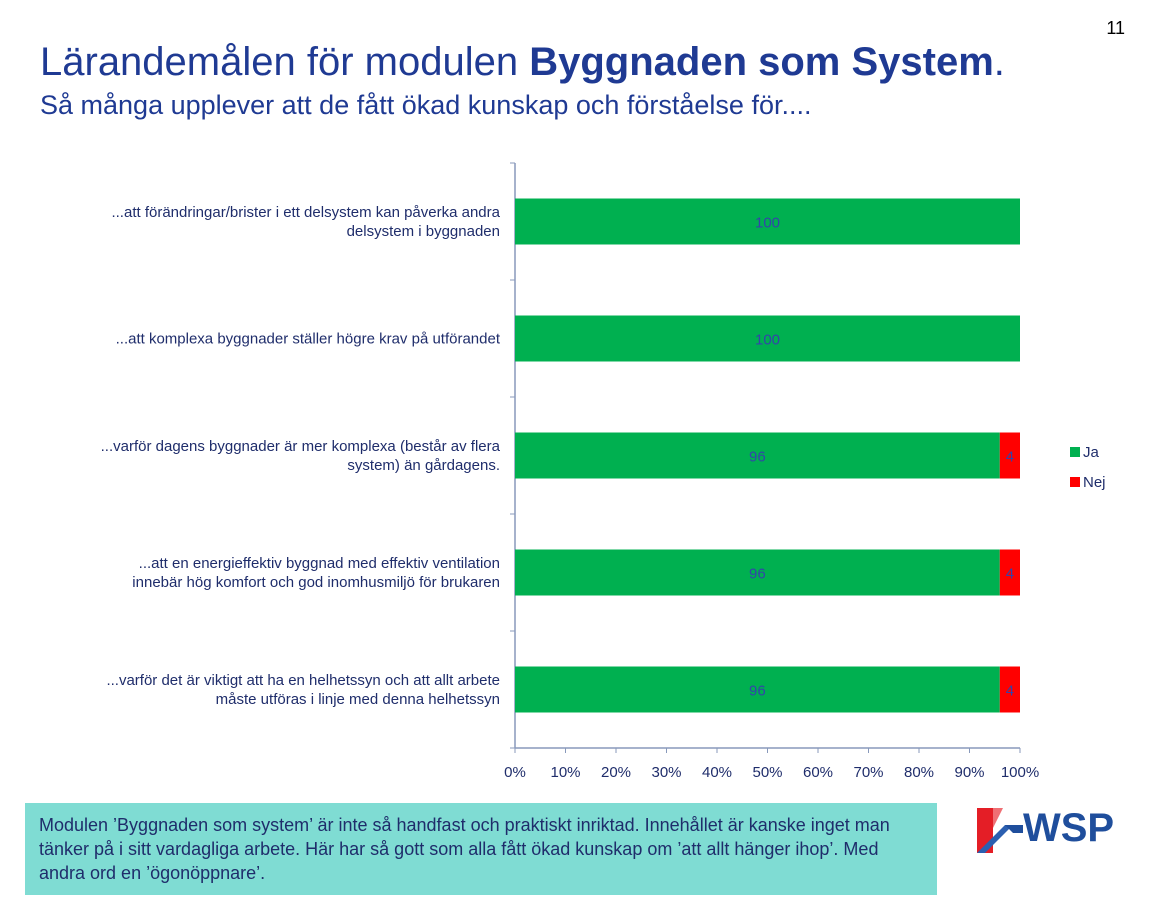 This screenshot has height=911, width=1173. What do you see at coordinates (995, 839) in the screenshot?
I see `logo-blue-shape` at bounding box center [995, 839].